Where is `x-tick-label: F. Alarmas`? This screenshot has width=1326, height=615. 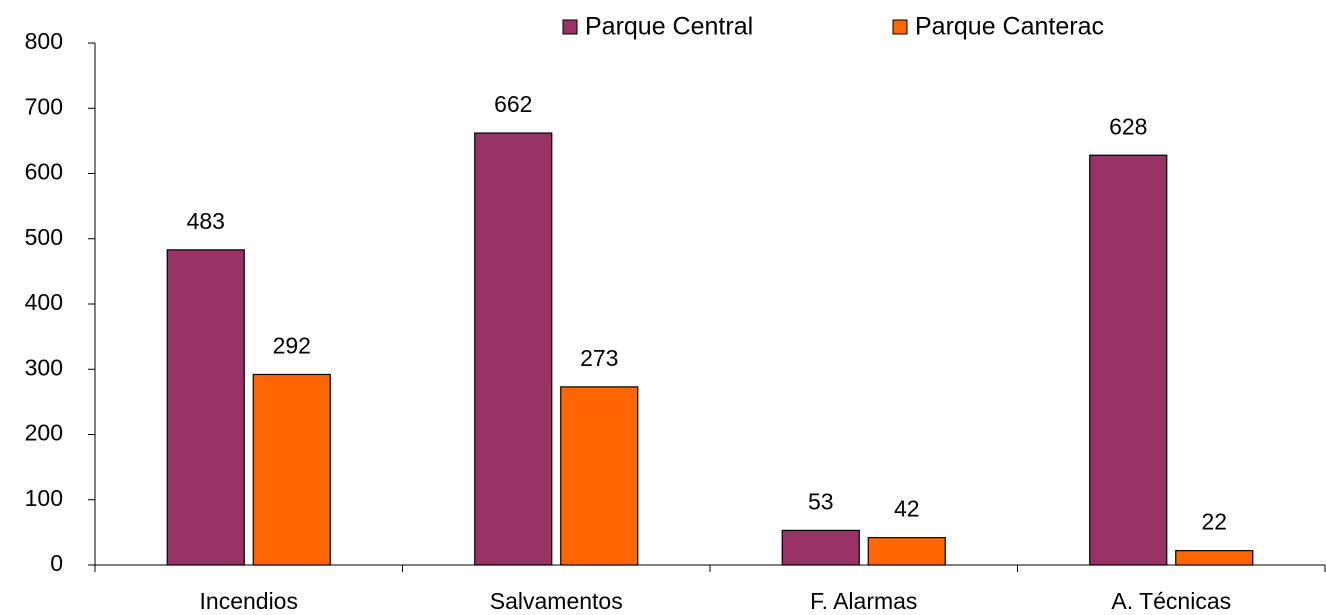 x-tick-label: F. Alarmas is located at coordinates (863, 601).